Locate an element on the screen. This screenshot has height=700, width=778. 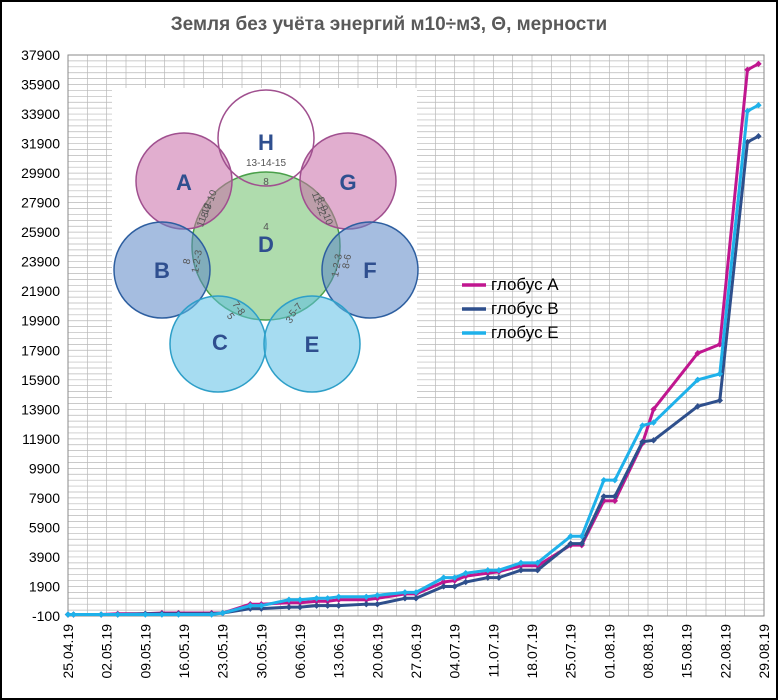
circle-H is located at coordinates (266, 138).